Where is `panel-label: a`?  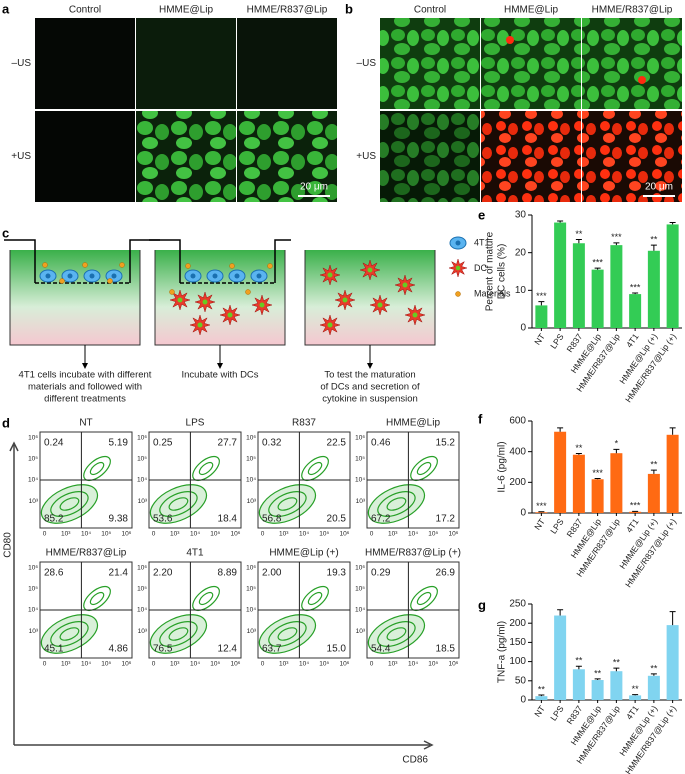
panel-label: a is located at coordinates (6, 8).